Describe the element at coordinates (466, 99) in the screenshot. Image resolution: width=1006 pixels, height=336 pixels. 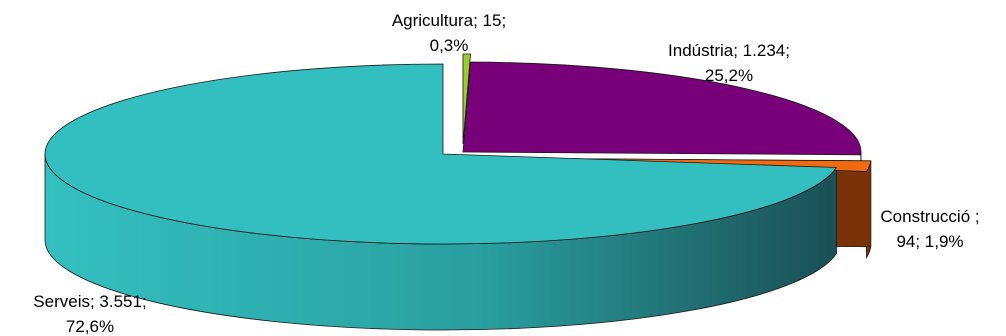
I see `pie-slice-agricultura` at that location.